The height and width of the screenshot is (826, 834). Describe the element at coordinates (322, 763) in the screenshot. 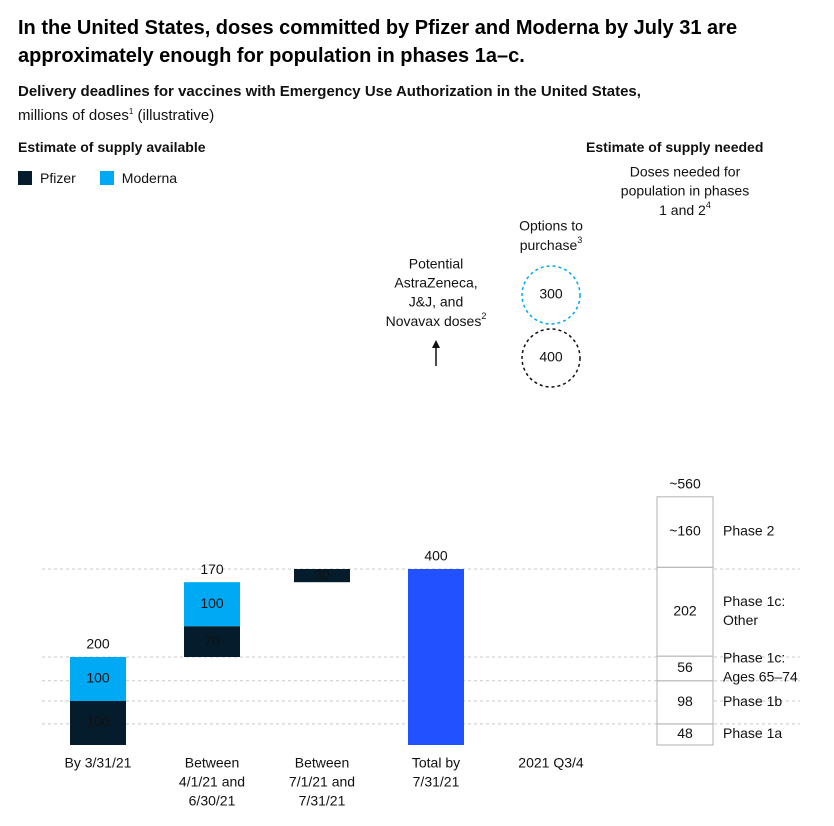

I see `category-label-2-line-0: Between` at that location.